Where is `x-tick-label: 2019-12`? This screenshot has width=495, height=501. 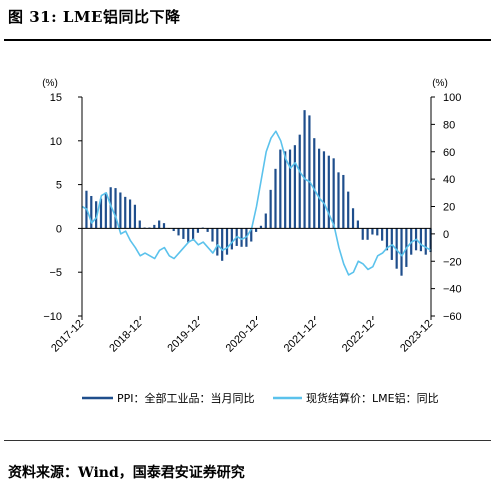
x-tick-label: 2019-12 is located at coordinates (183, 336).